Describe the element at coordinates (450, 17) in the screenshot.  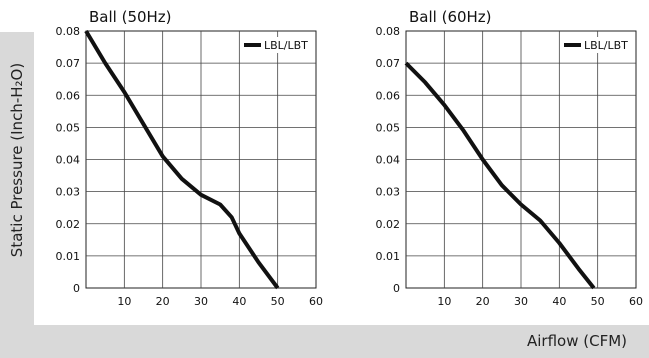
I see `chart-title: Ball (60Hz)` at that location.